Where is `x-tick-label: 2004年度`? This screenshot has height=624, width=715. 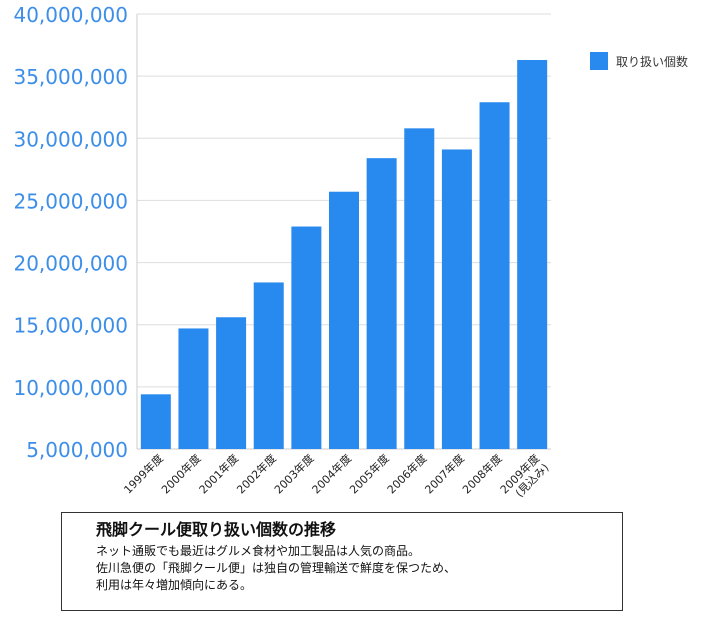 x-tick-label: 2004年度 is located at coordinates (331, 473).